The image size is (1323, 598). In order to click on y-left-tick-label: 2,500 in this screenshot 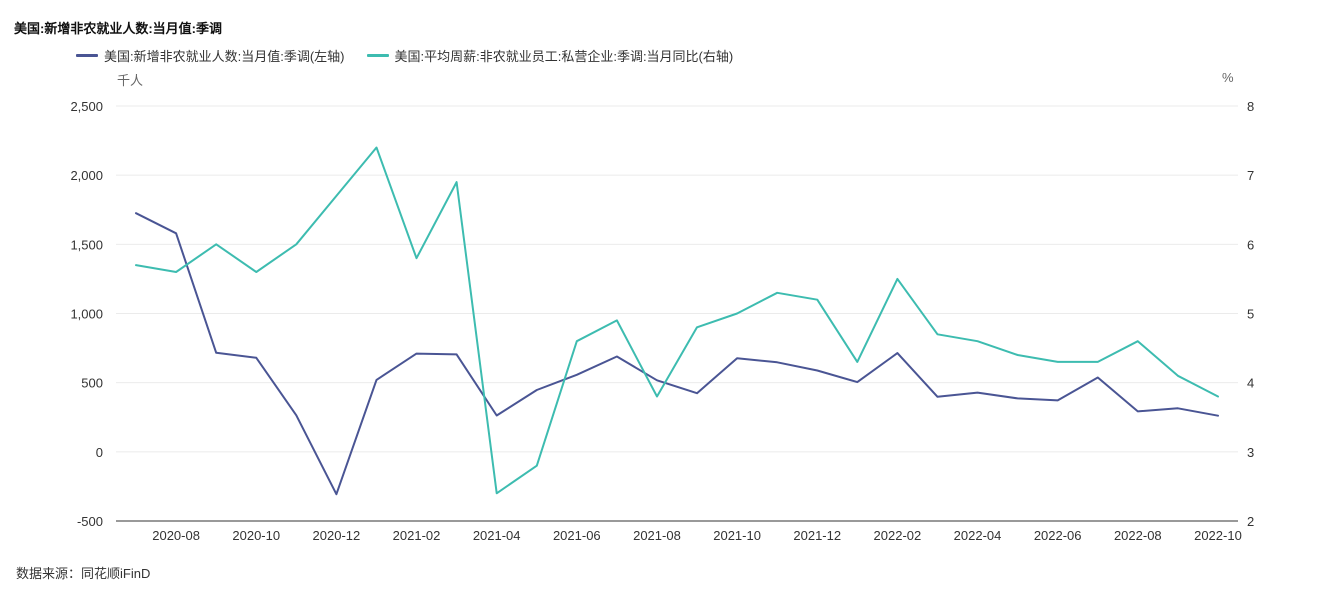, I will do `click(86, 106)`.